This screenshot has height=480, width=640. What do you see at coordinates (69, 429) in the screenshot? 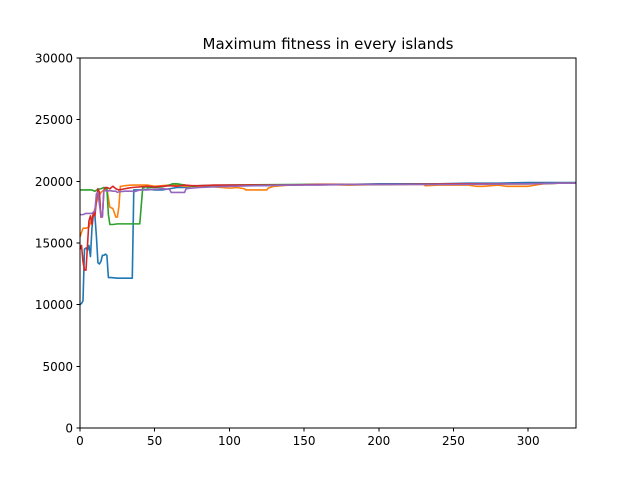
I see `y-tick-label: 0` at bounding box center [69, 429].